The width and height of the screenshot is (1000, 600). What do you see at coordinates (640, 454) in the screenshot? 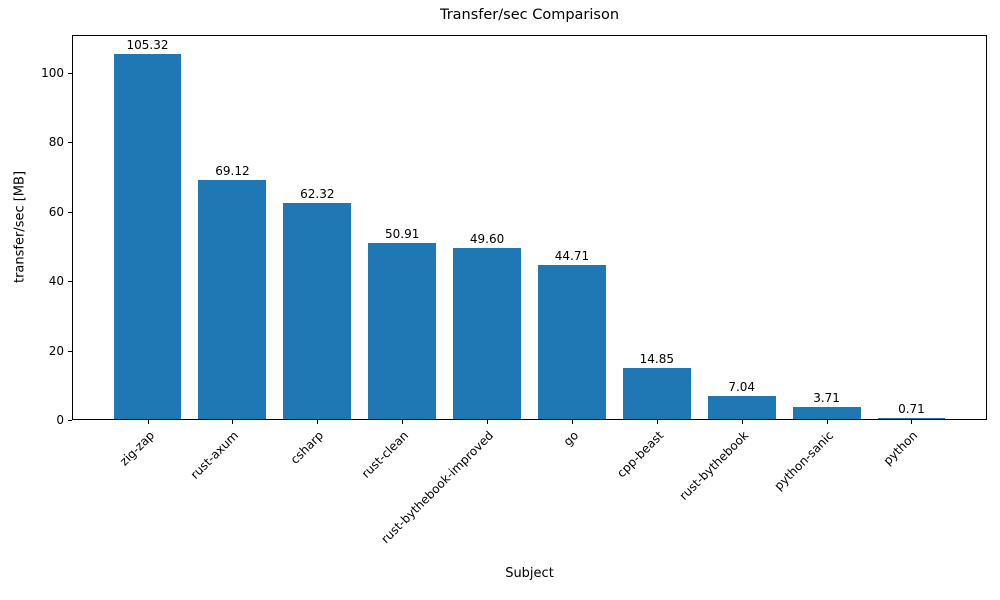
I see `x-tick-label: cpp-beast` at bounding box center [640, 454].